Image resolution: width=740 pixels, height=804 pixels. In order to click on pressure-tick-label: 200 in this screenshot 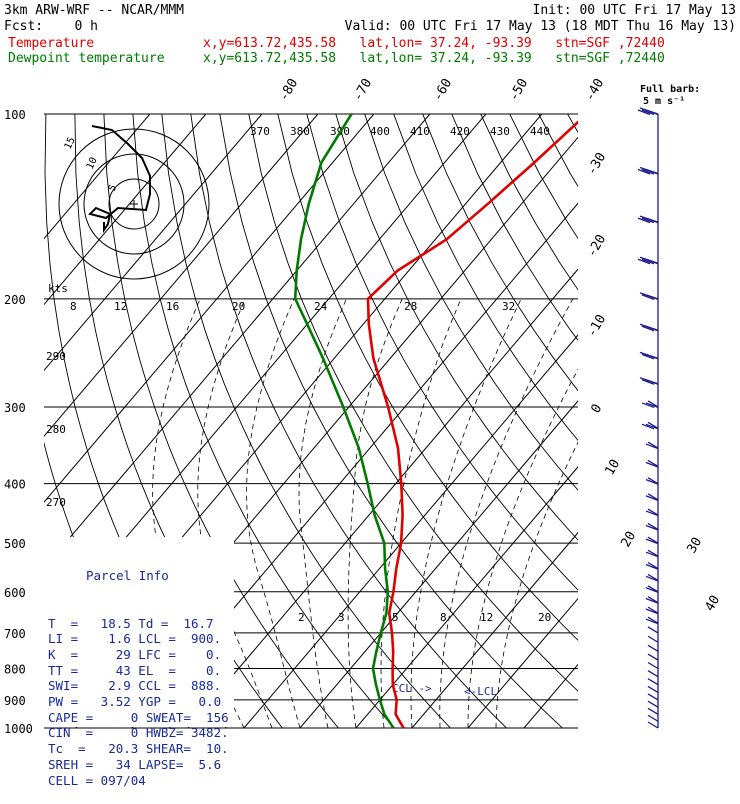, I will do `click(15, 300)`.